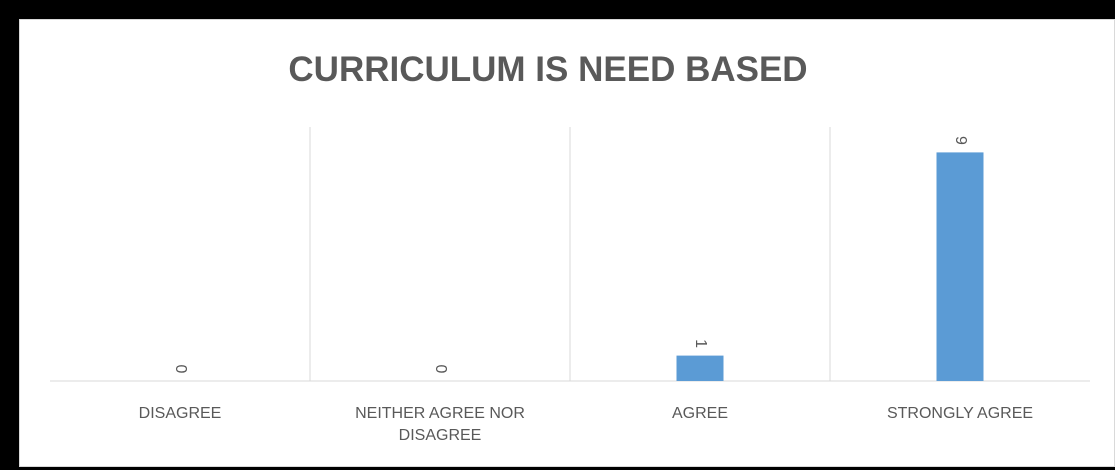 This screenshot has height=470, width=1115. I want to click on category-label: NEITHER AGREE NOR DISAGREE, so click(440, 424).